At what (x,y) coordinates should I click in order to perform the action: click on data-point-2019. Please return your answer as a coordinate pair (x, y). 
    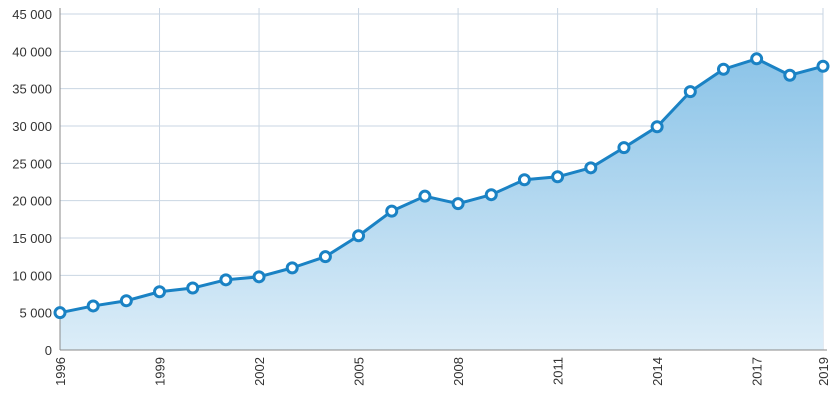
    Looking at the image, I should click on (823, 66).